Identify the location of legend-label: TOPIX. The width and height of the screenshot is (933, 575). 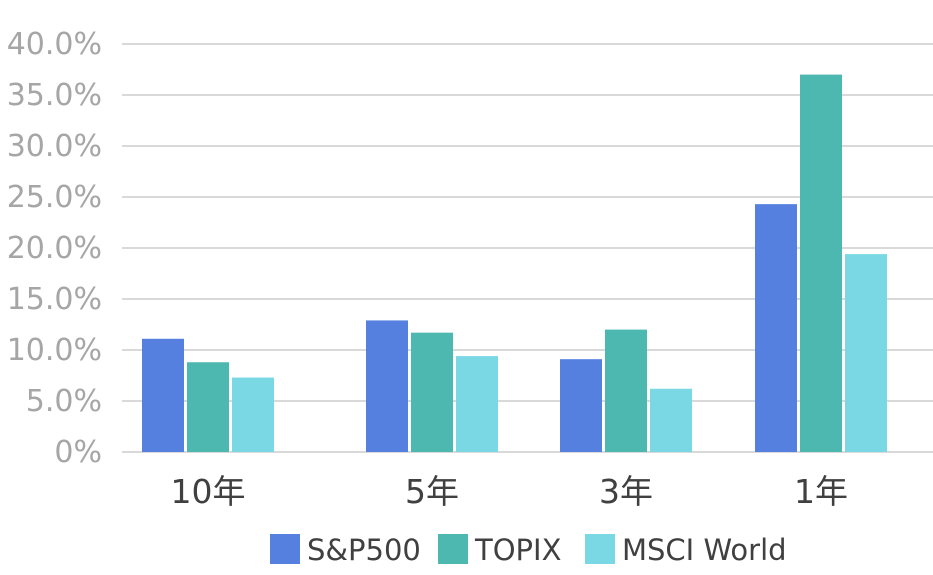
(517, 550).